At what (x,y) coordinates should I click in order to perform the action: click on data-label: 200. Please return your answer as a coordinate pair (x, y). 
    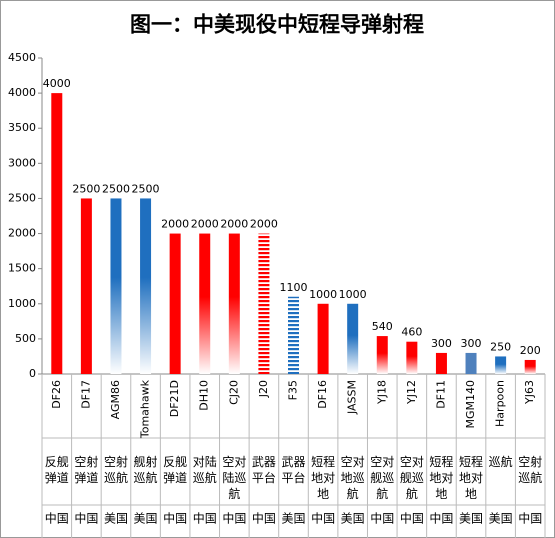
    Looking at the image, I should click on (530, 350).